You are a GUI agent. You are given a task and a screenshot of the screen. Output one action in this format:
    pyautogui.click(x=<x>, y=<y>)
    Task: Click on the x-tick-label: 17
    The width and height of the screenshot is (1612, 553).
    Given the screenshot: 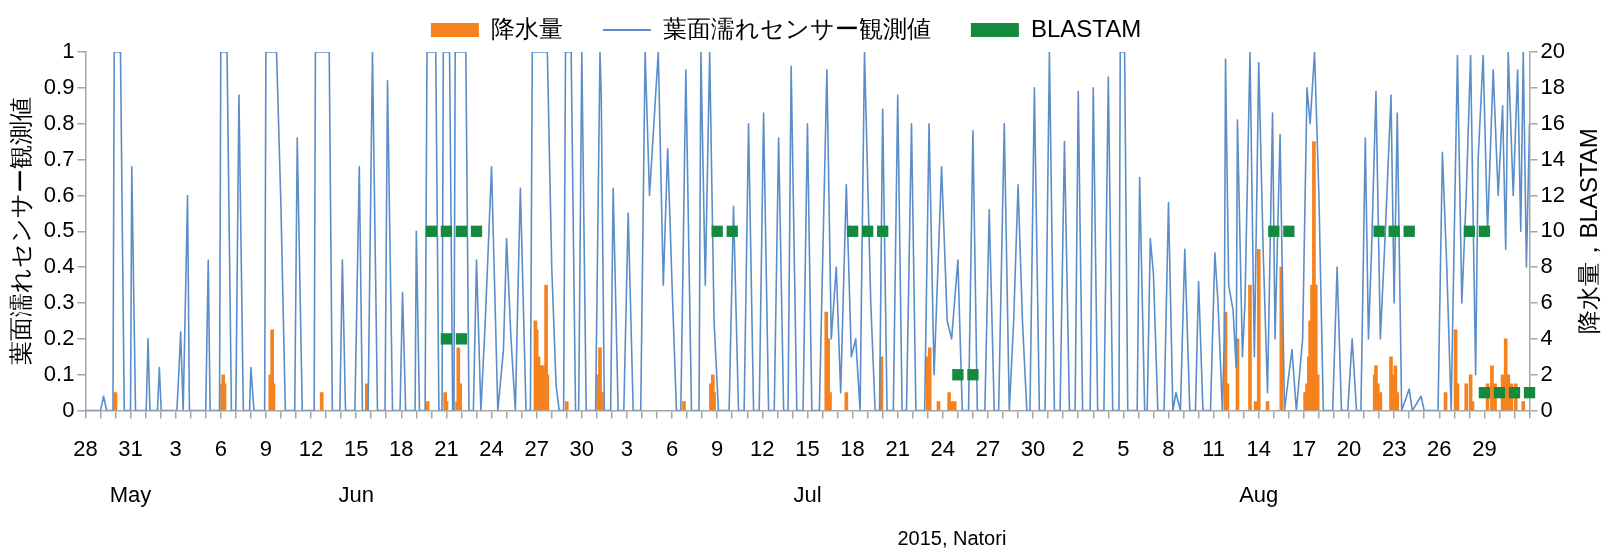 What is the action you would take?
    pyautogui.click(x=1304, y=448)
    